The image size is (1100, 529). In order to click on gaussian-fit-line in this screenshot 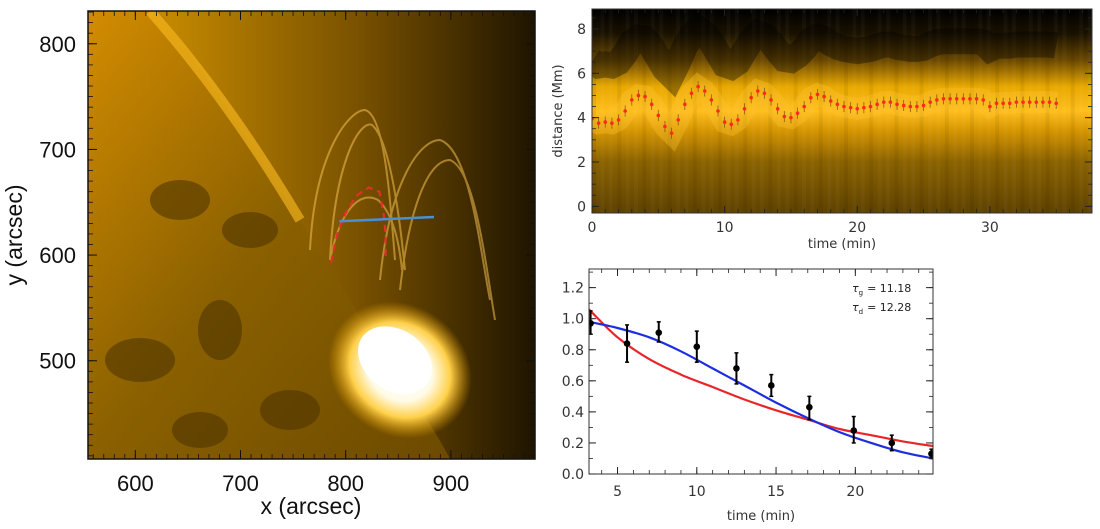, I will do `click(761, 390)`.